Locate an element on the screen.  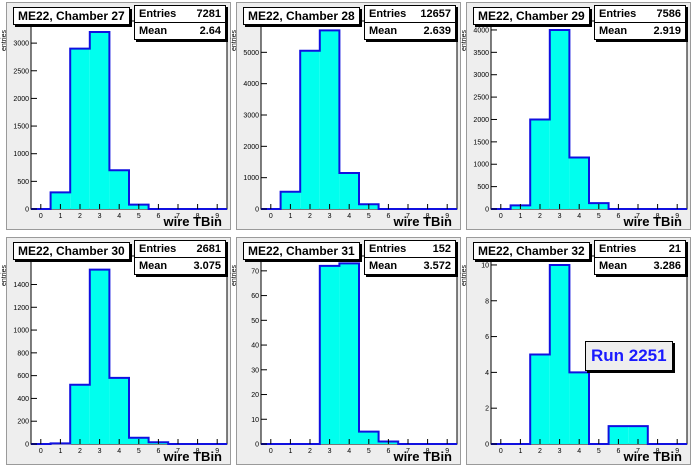
y-tick-label: 5000 is located at coordinates (251, 53).